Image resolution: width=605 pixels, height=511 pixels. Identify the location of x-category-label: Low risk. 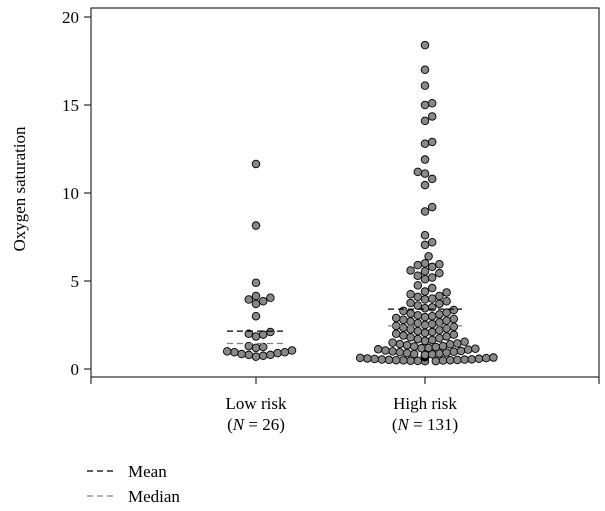
(256, 403).